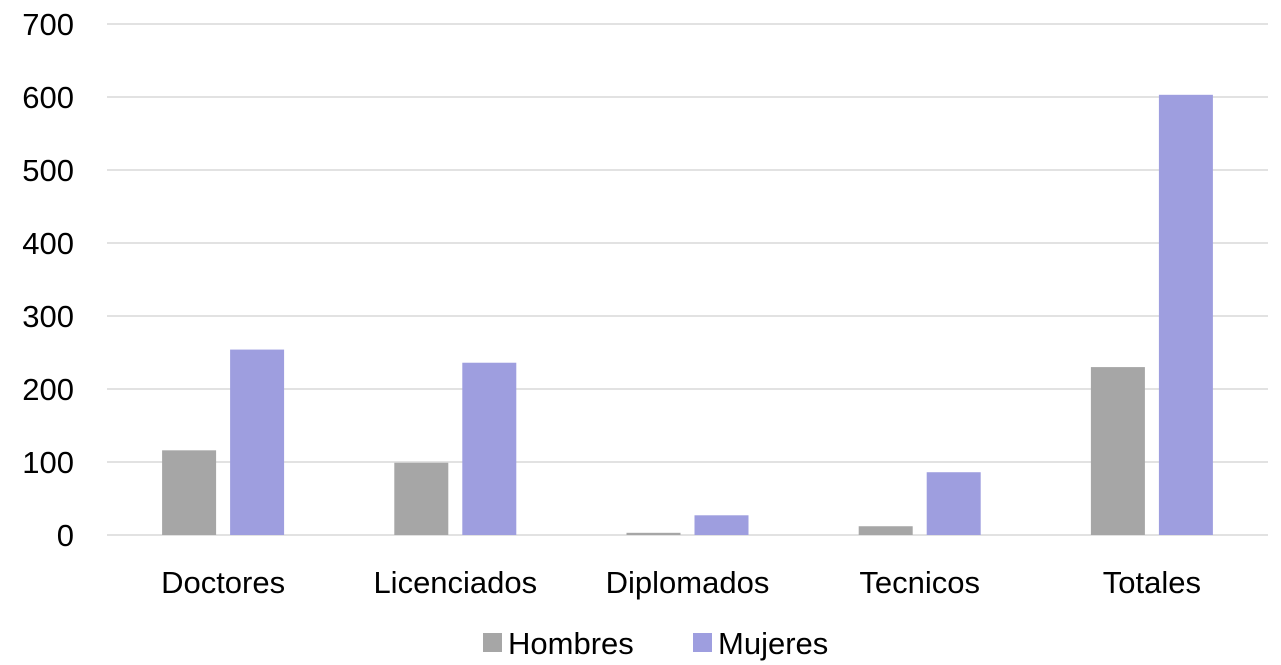 The width and height of the screenshot is (1281, 665). What do you see at coordinates (223, 582) in the screenshot?
I see `x-tick-label: Doctores` at bounding box center [223, 582].